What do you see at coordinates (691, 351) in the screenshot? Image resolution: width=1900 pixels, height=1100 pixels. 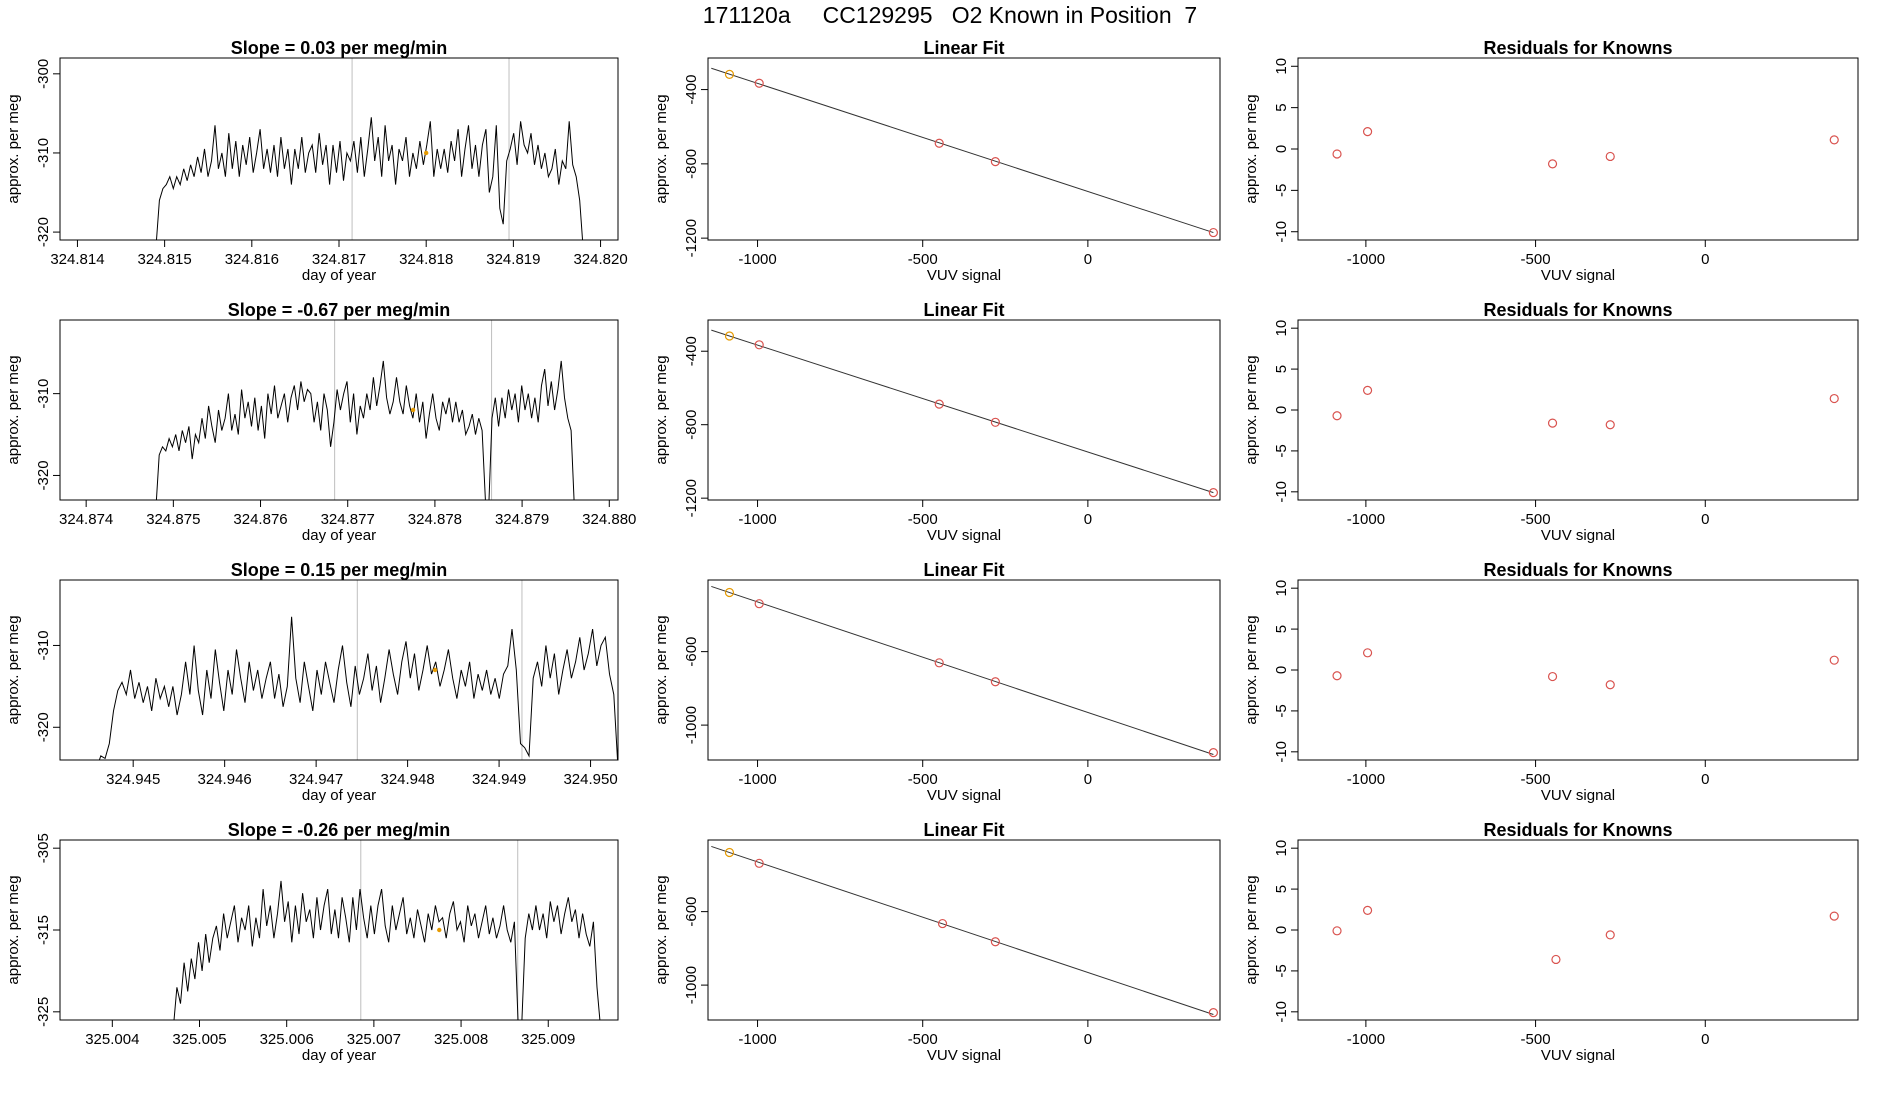 I see `y-tick-label: -400` at bounding box center [691, 351].